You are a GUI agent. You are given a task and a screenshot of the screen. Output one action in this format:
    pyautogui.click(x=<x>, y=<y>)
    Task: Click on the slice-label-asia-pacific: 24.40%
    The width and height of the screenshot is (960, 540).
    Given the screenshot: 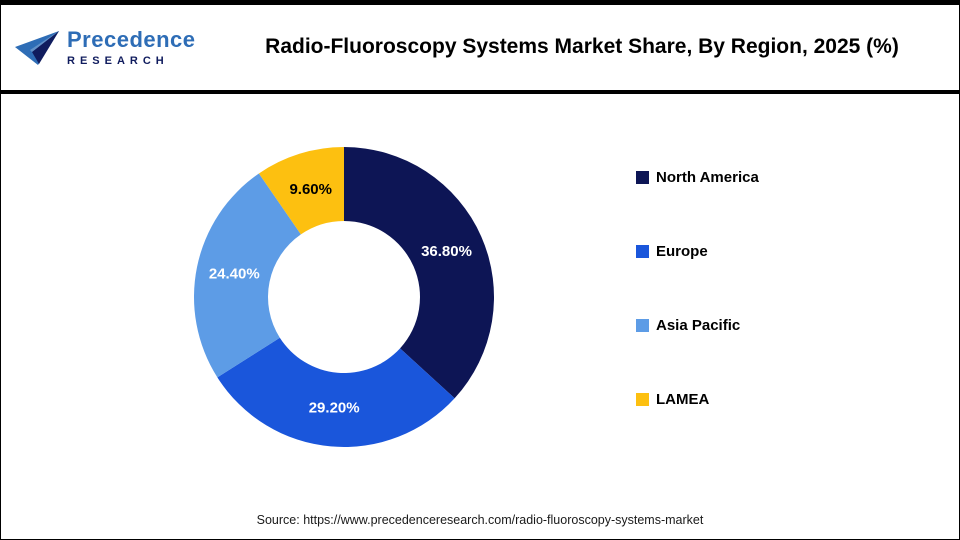 What is the action you would take?
    pyautogui.click(x=234, y=274)
    